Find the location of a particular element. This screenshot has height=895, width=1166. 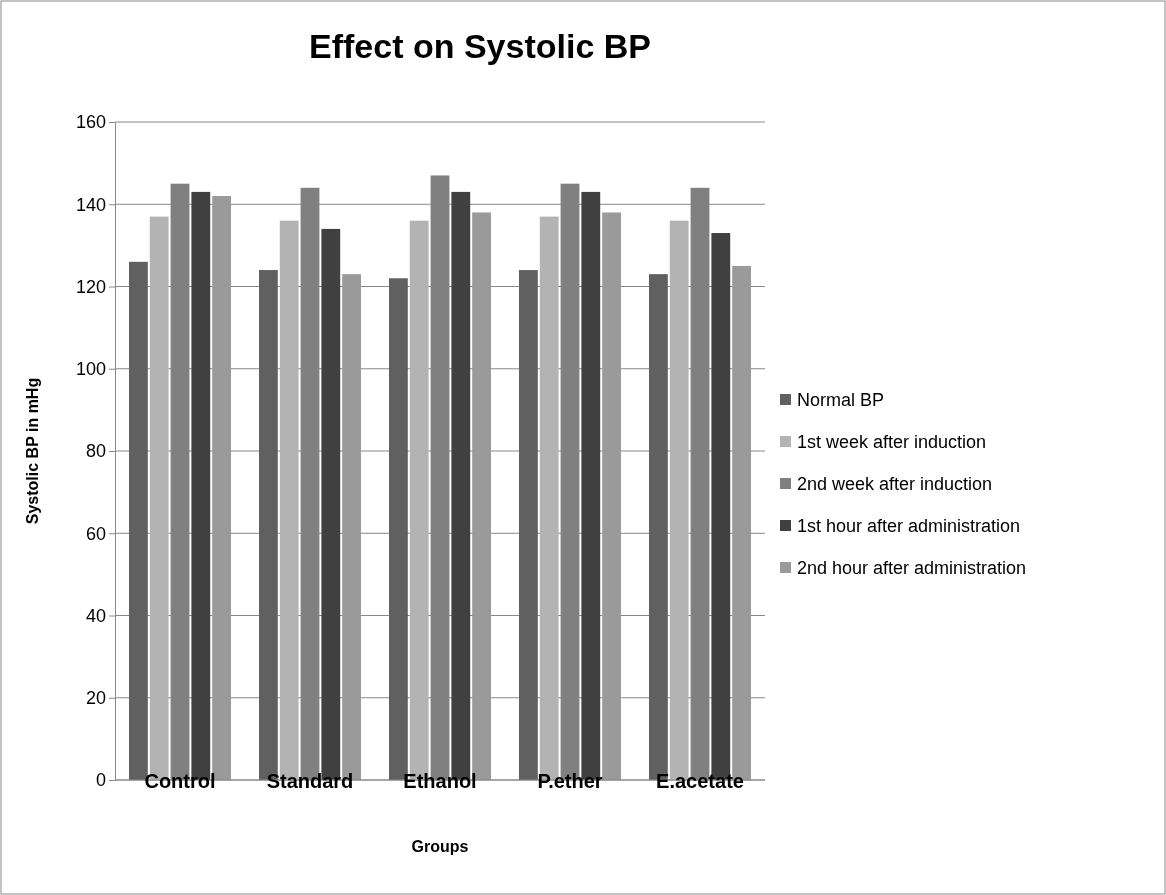

y-tick-label: 80 is located at coordinates (95, 451).